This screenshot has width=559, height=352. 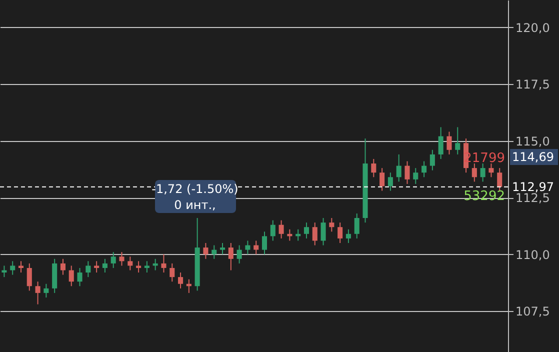 I want to click on annotation: -1,72 (-1.50%), so click(x=195, y=189).